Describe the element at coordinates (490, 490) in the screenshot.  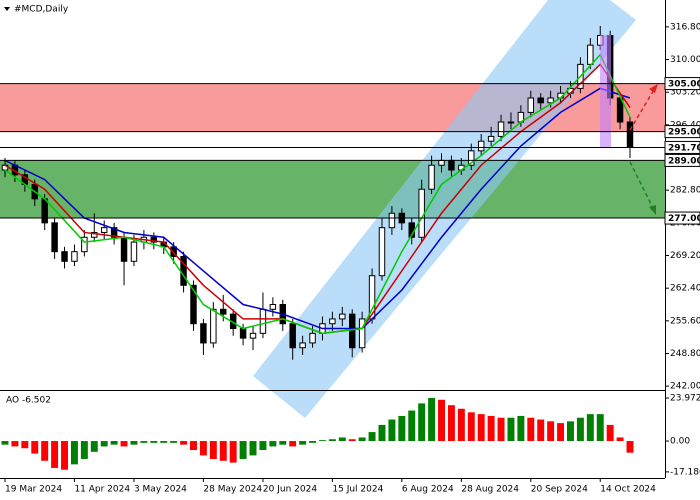
I see `x-tick-label: 28 Aug 2024` at that location.